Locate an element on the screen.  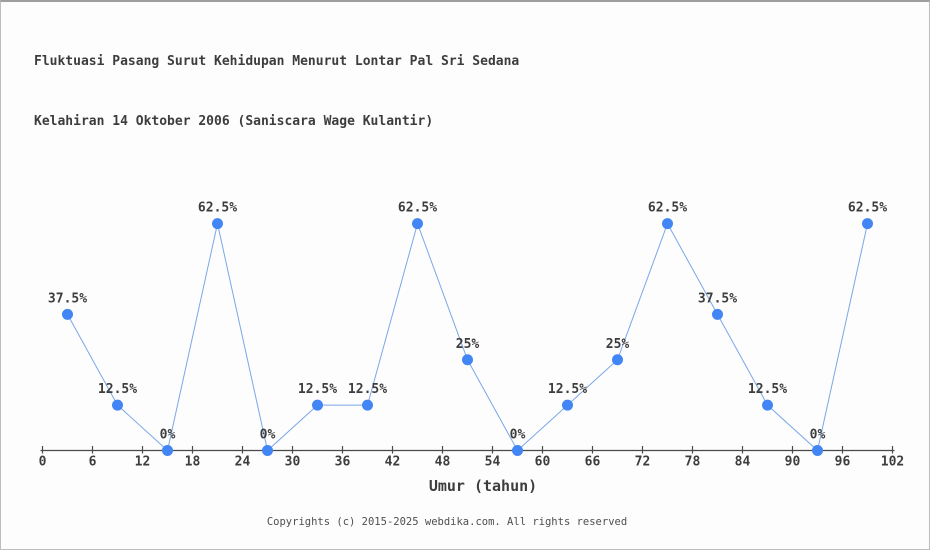
x-axis-tick-label: 78 is located at coordinates (693, 462).